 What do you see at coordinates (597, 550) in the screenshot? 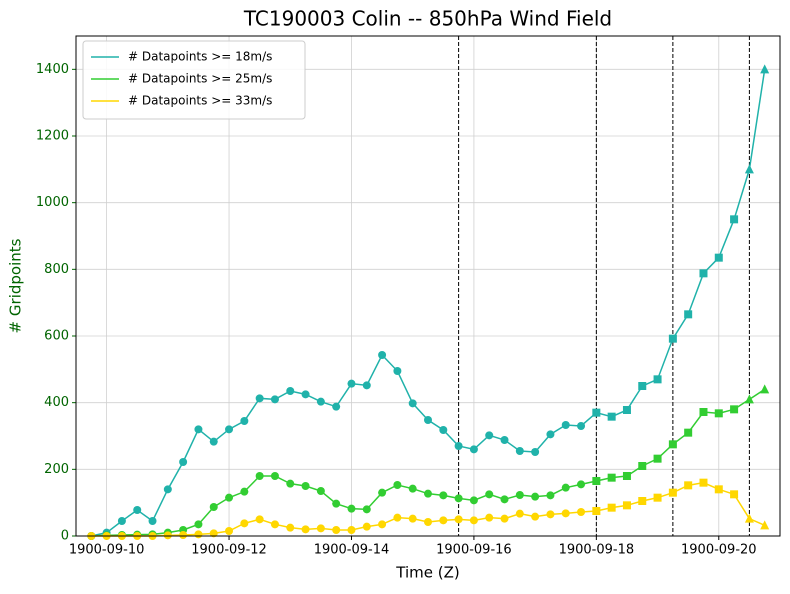
I see `x-tick-label: 1900-09-18` at bounding box center [597, 550].